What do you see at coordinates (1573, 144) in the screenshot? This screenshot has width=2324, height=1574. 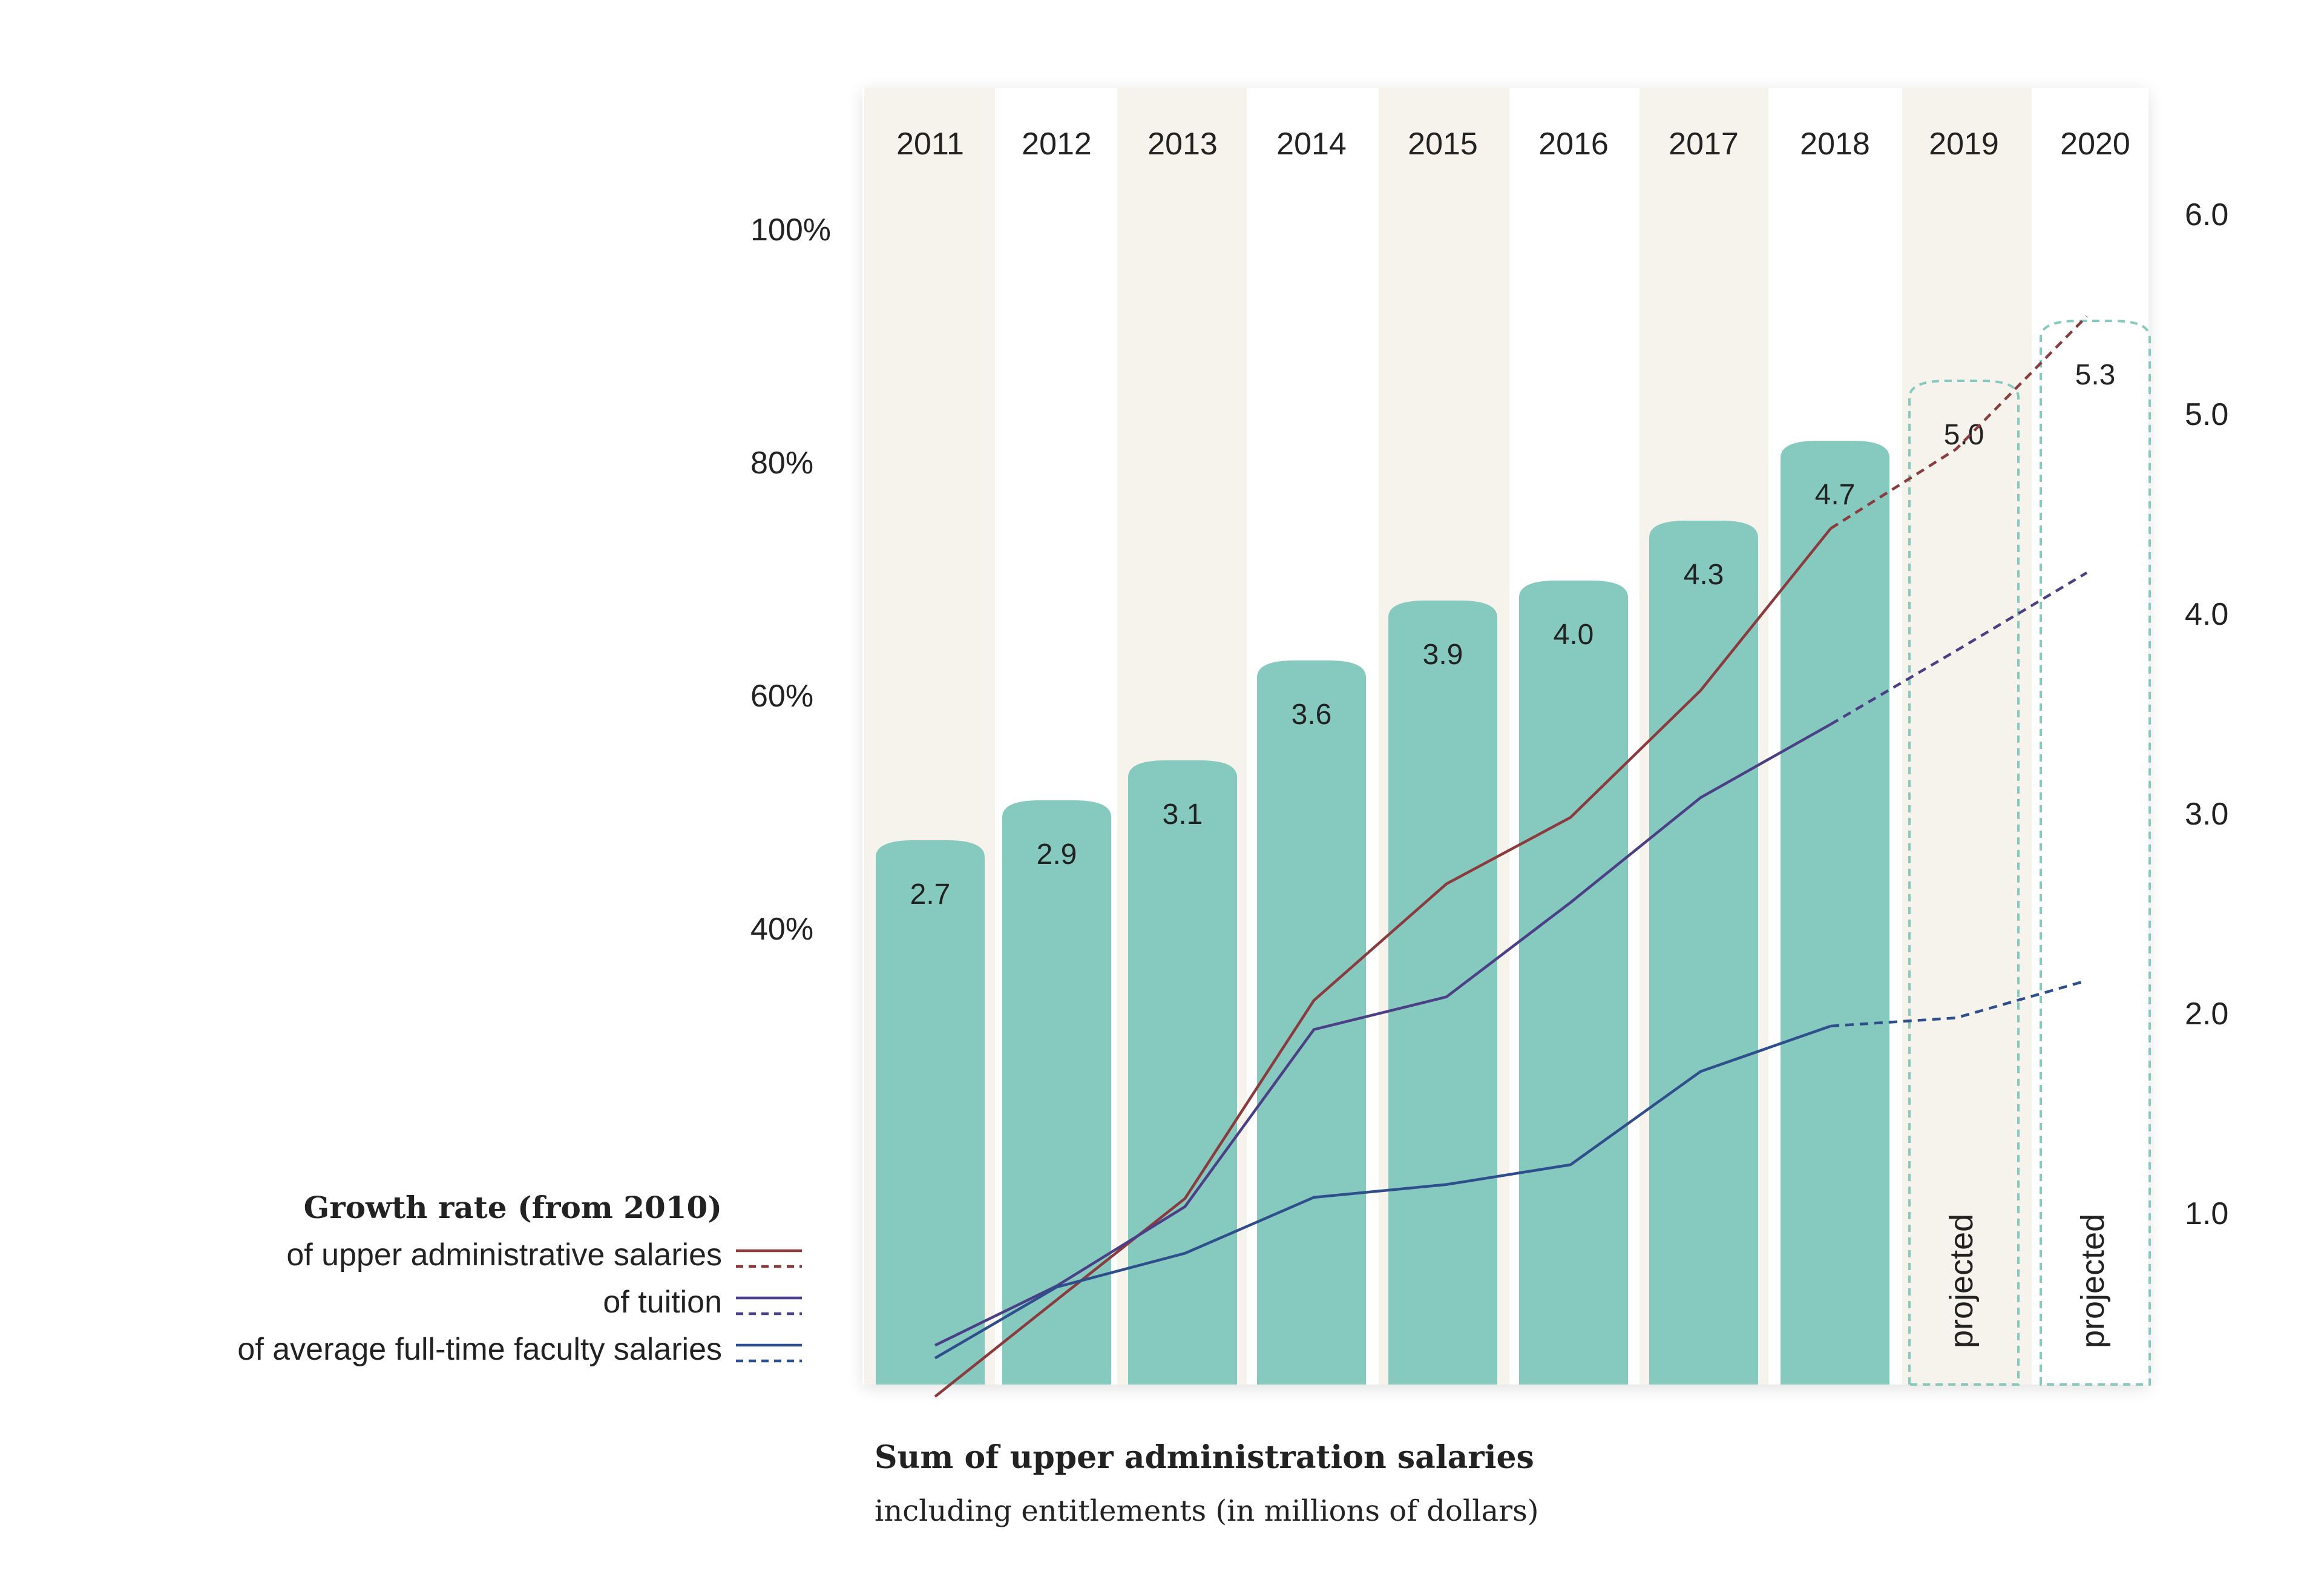 I see `year-label-2016: 2016` at bounding box center [1573, 144].